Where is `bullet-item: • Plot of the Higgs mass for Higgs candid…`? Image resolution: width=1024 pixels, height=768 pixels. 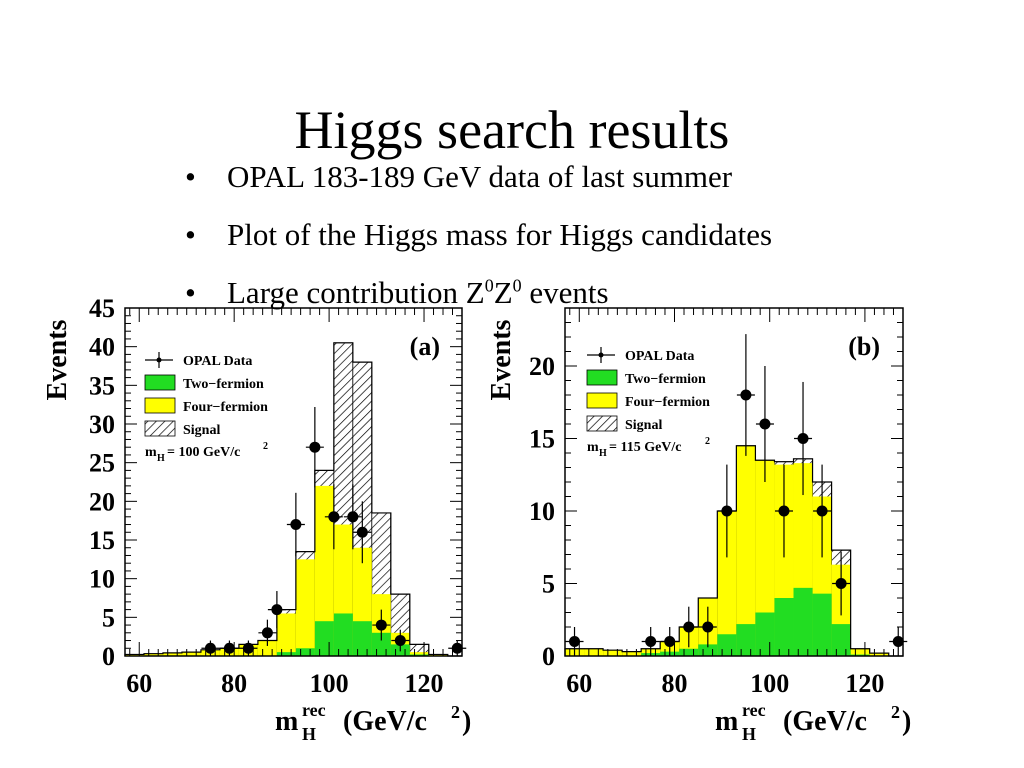
bullet-item: • Plot of the Higgs mass for Higgs candid… is located at coordinates (478, 235).